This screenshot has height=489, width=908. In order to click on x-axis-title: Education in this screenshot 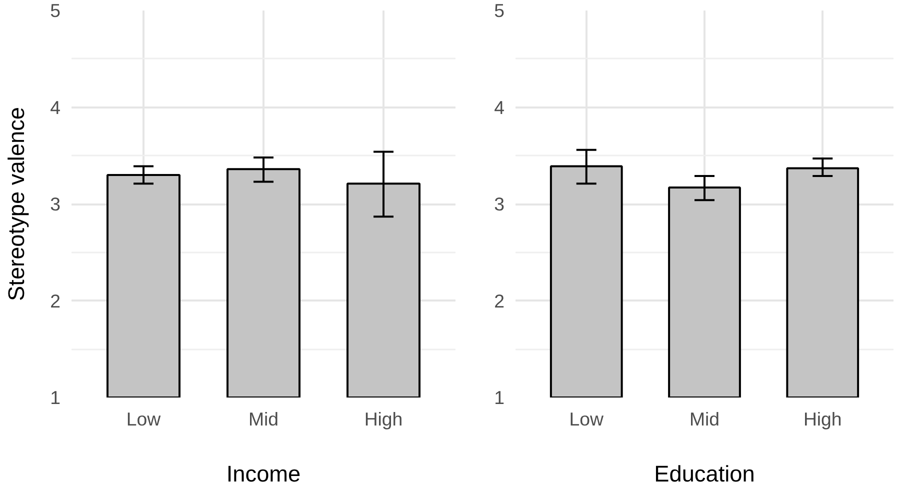, I will do `click(704, 473)`.